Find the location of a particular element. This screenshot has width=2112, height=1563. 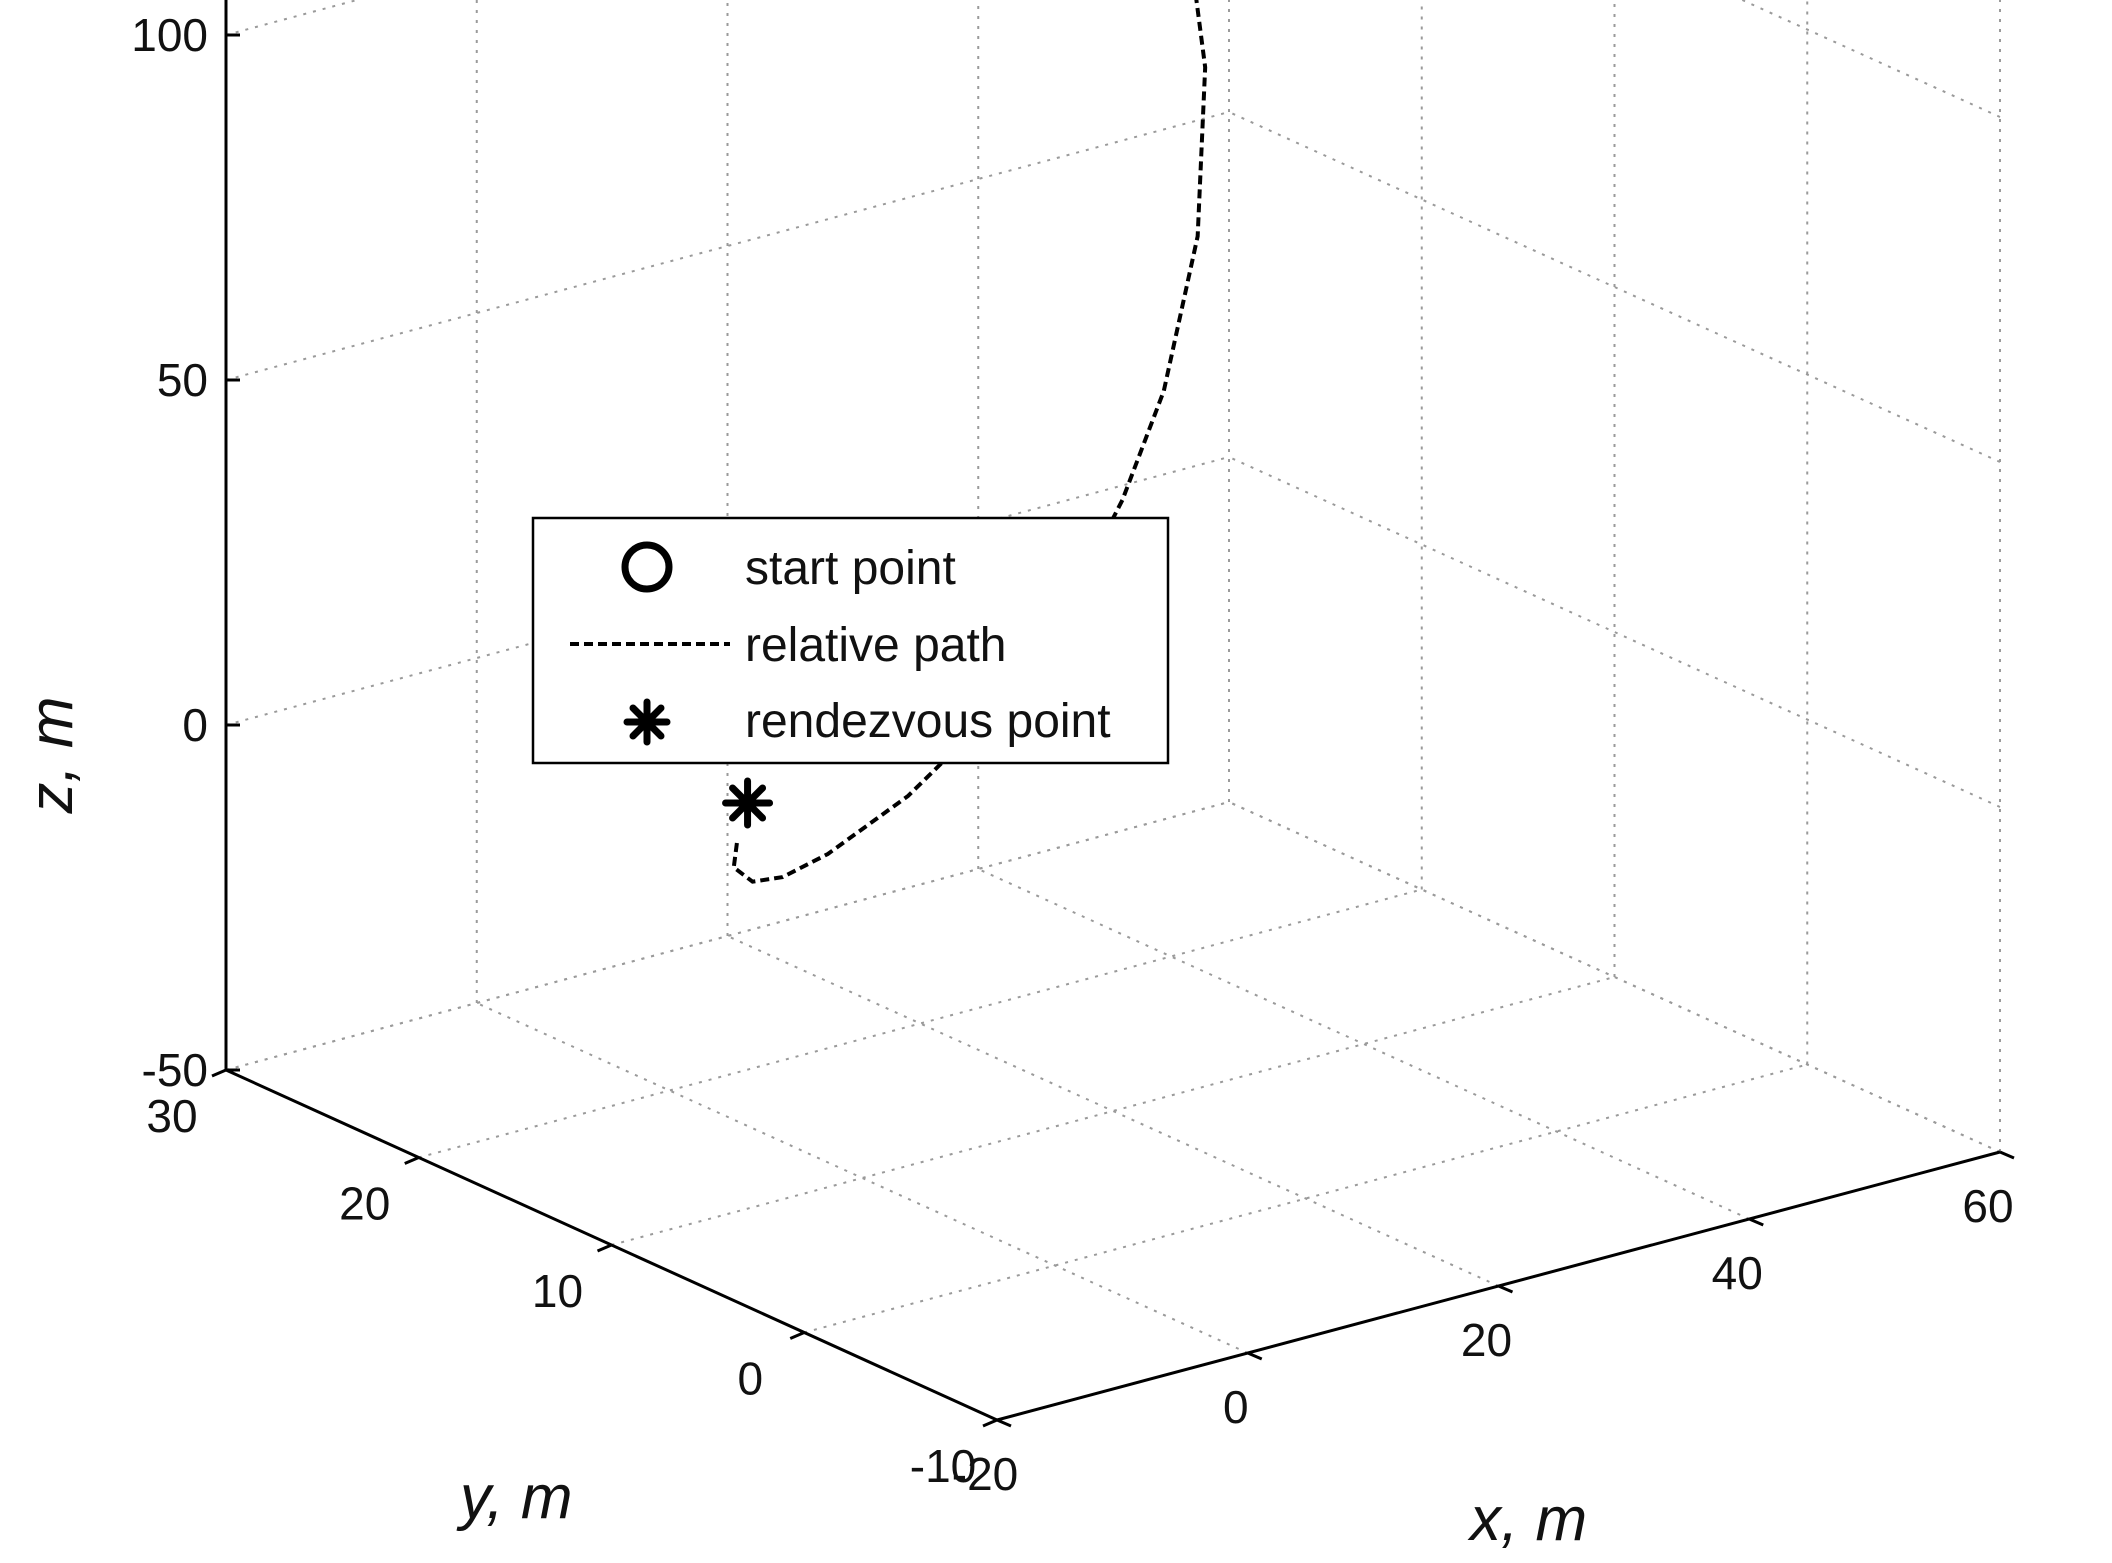

z-tick-label: 0 is located at coordinates (195, 725).